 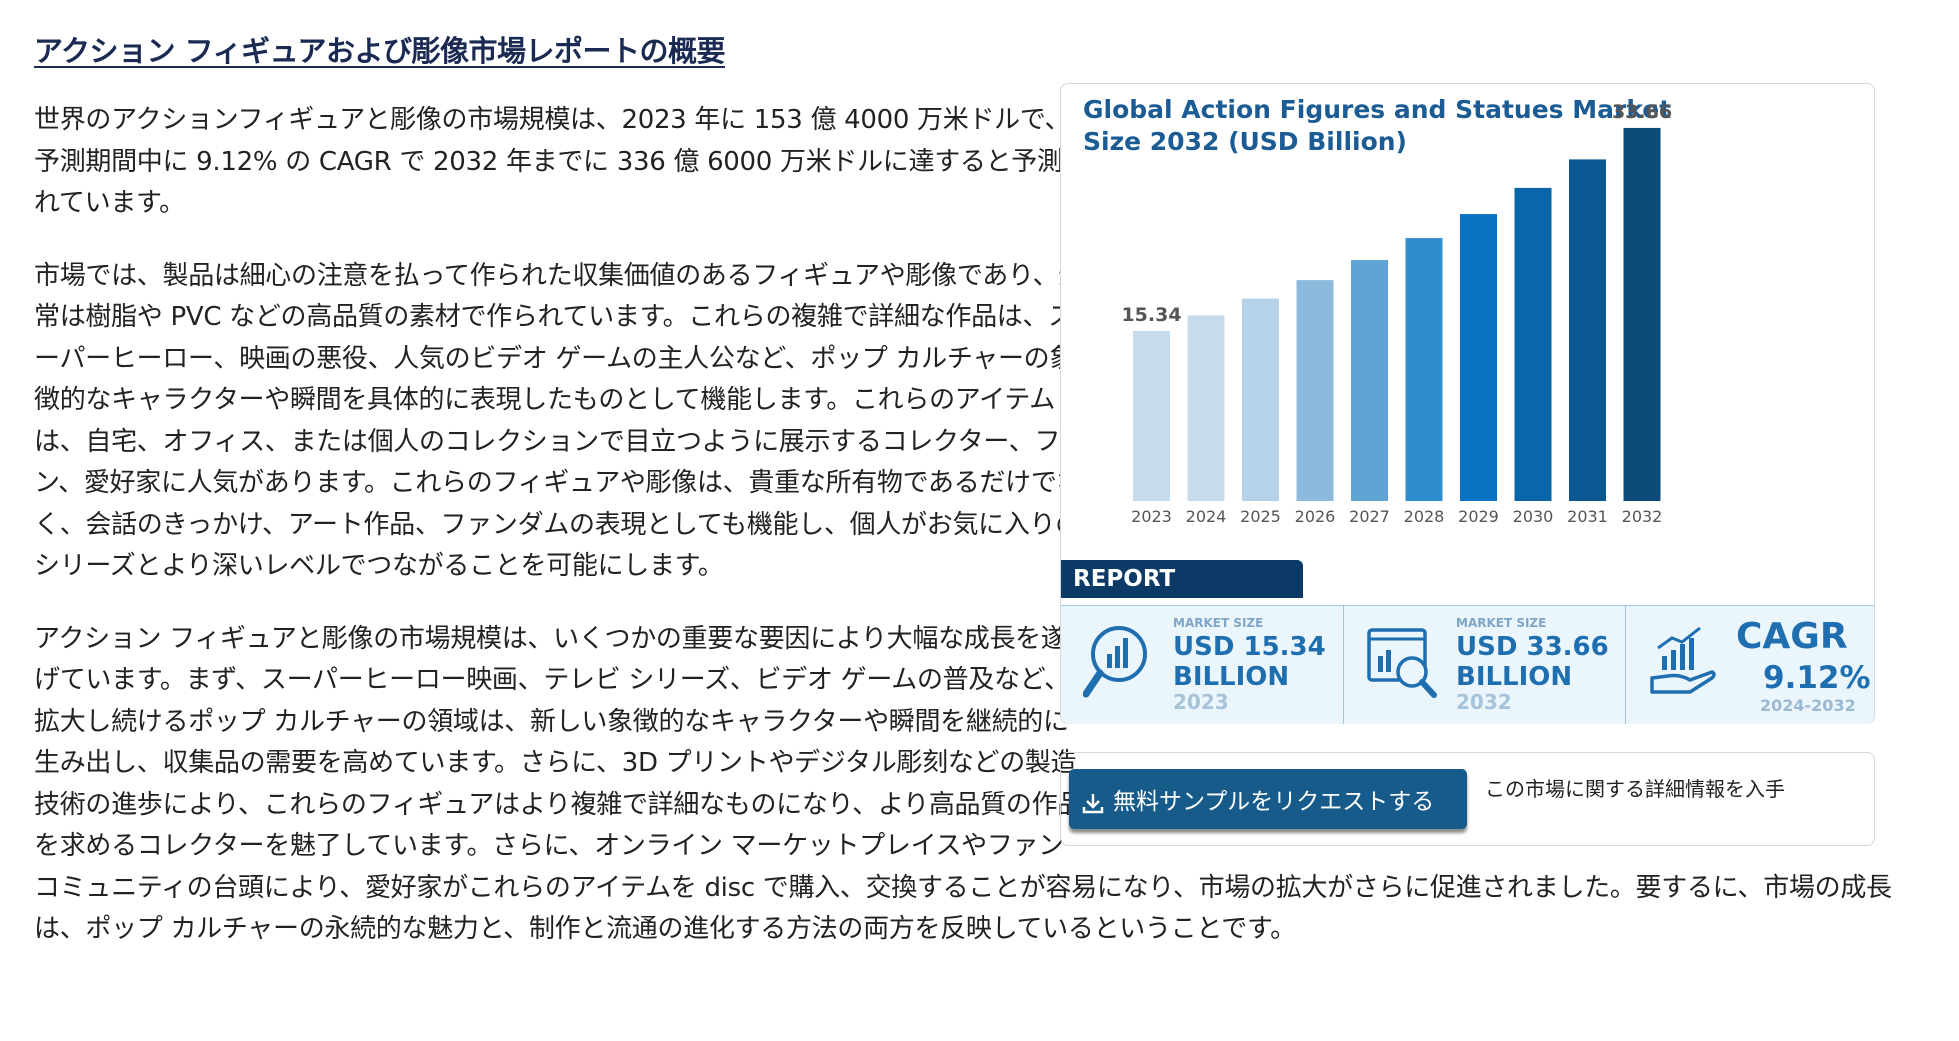 What do you see at coordinates (1514, 677) in the screenshot?
I see `insight-2-value-unit: BILLION` at bounding box center [1514, 677].